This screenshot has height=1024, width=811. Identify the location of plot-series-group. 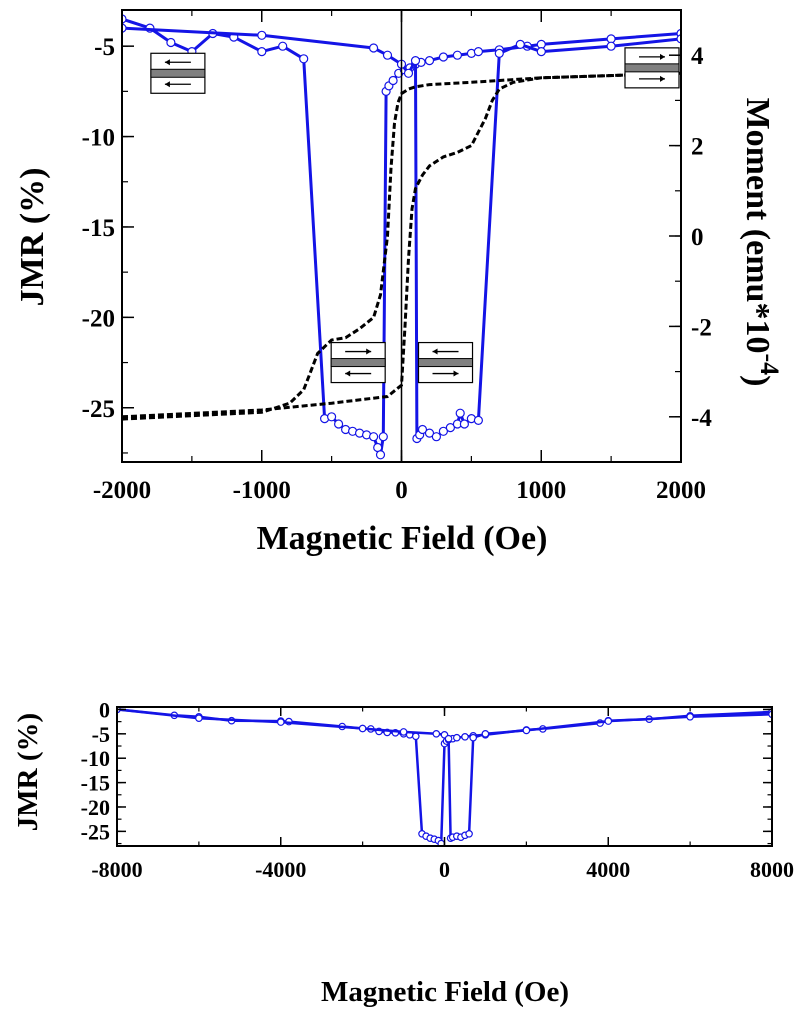
(444, 776).